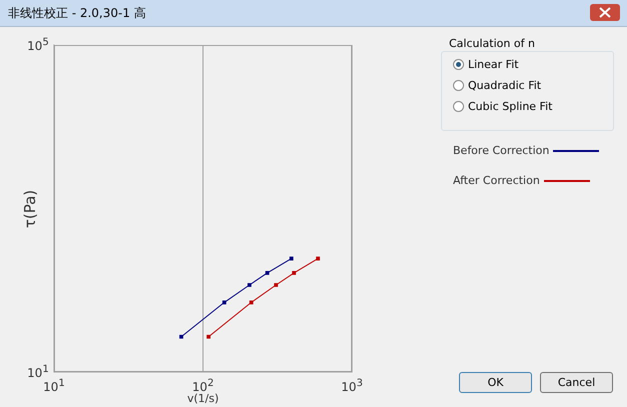  Describe the element at coordinates (576, 382) in the screenshot. I see `text: Cancel` at that location.